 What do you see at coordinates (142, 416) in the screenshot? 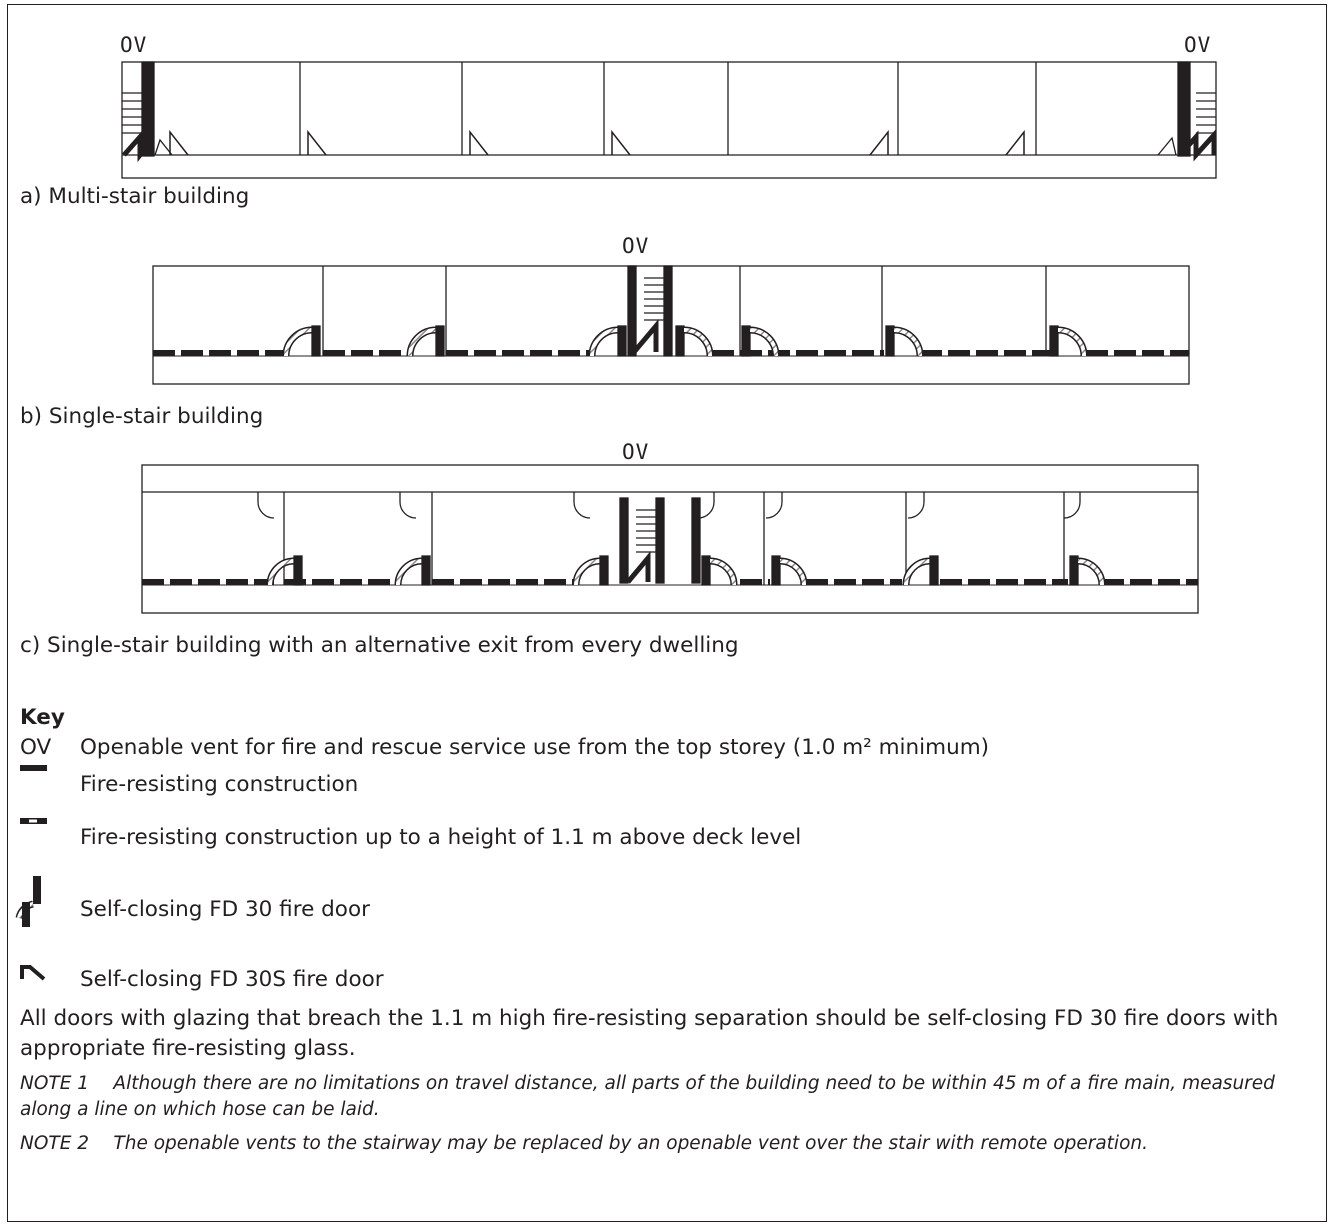
I see `caption-b: b) Single-stair building` at bounding box center [142, 416].